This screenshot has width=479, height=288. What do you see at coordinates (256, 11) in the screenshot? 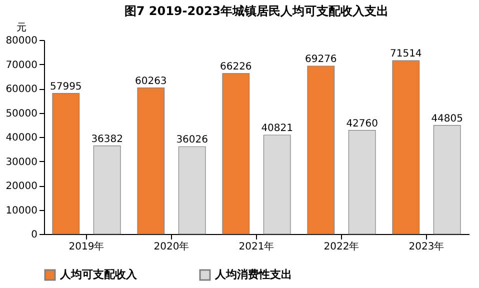
I see `chart-title: 图7 2019-2023年城镇居民人均可支配收入支出` at bounding box center [256, 11].